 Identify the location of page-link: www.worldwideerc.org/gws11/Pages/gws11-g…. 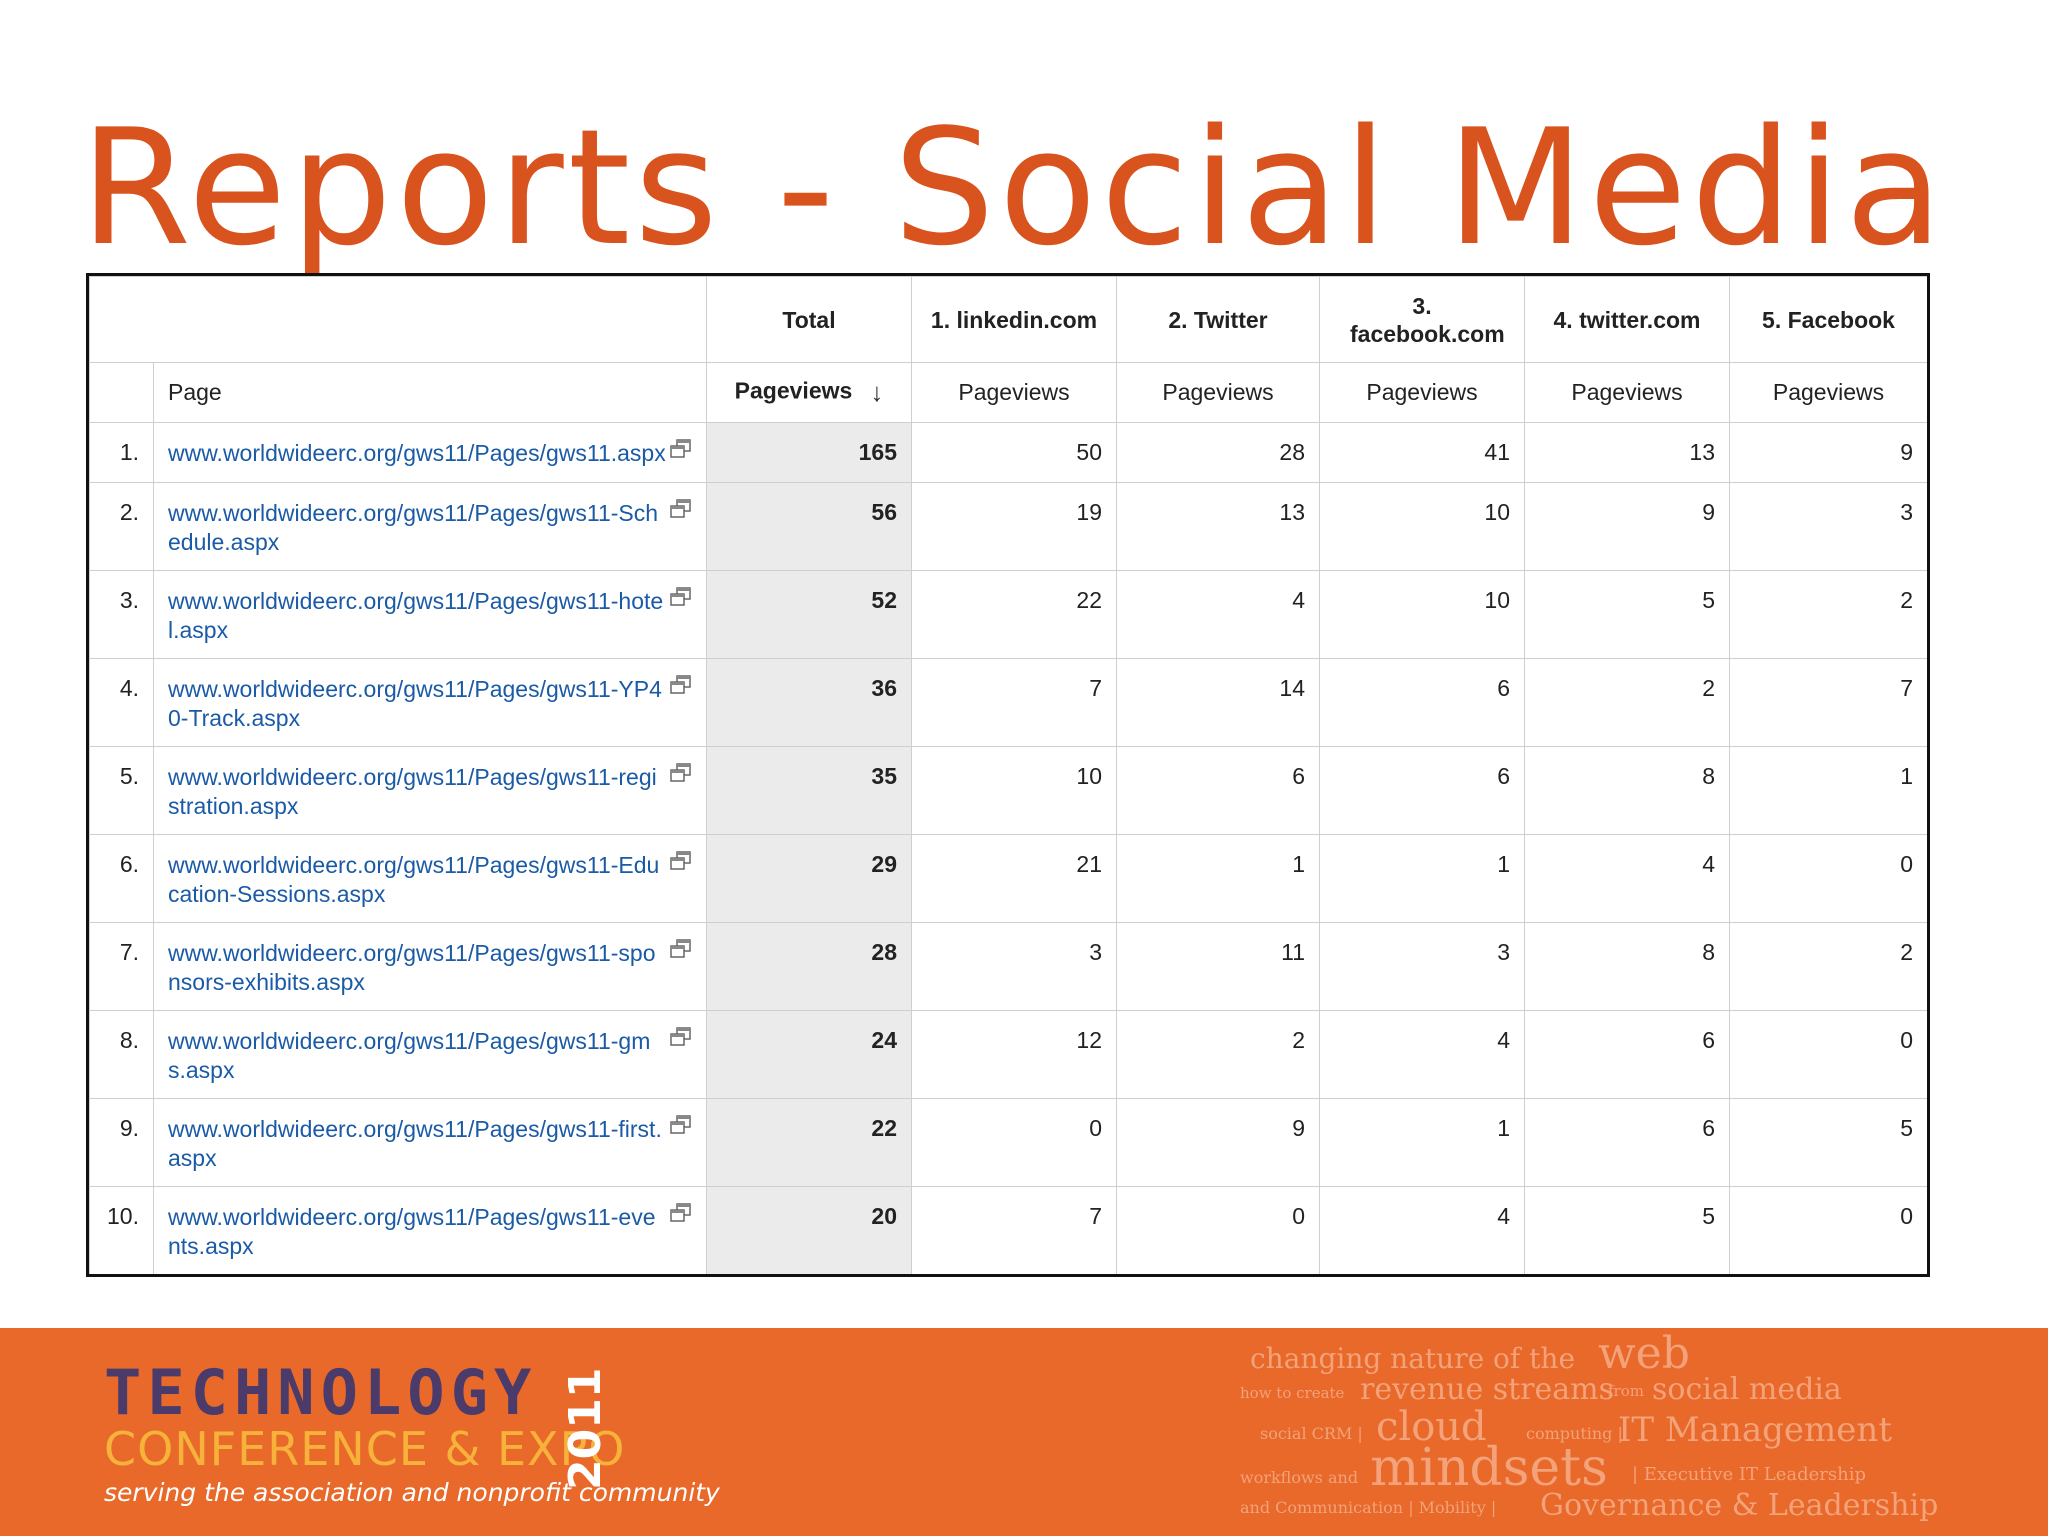
(409, 1055).